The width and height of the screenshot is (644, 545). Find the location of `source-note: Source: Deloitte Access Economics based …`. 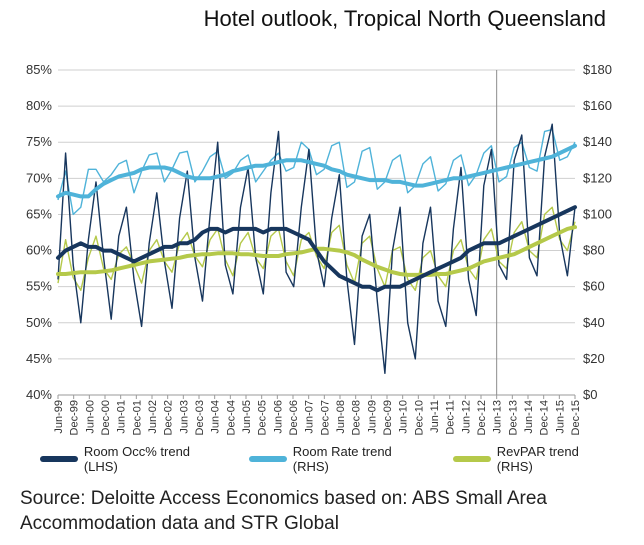

source-note: Source: Deloitte Access Economics based … is located at coordinates (283, 511).